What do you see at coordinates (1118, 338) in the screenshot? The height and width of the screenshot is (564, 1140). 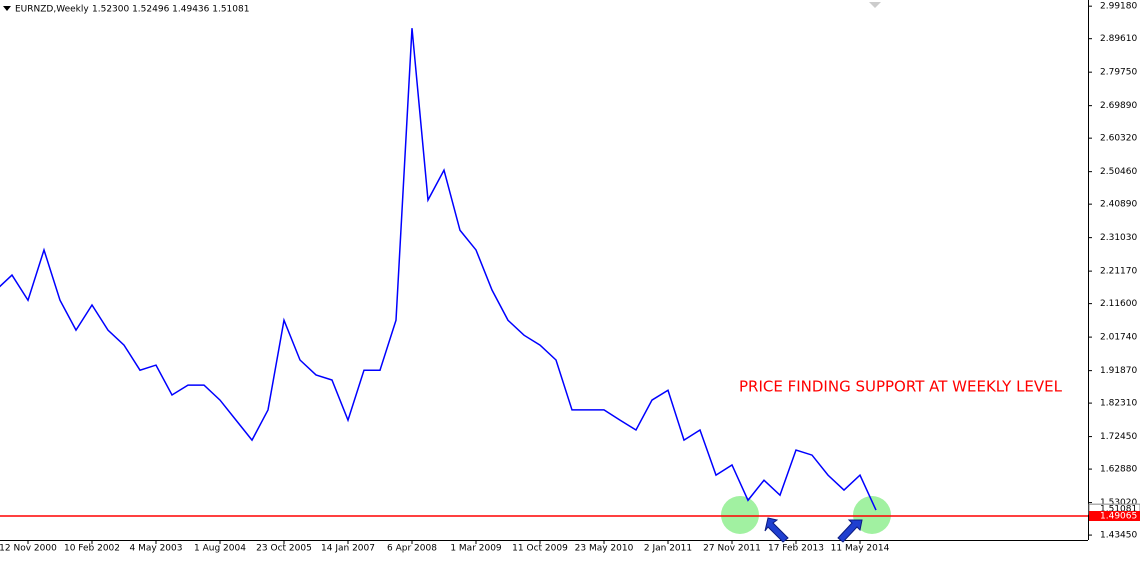 I see `y-tick-label: 2.01740` at bounding box center [1118, 338].